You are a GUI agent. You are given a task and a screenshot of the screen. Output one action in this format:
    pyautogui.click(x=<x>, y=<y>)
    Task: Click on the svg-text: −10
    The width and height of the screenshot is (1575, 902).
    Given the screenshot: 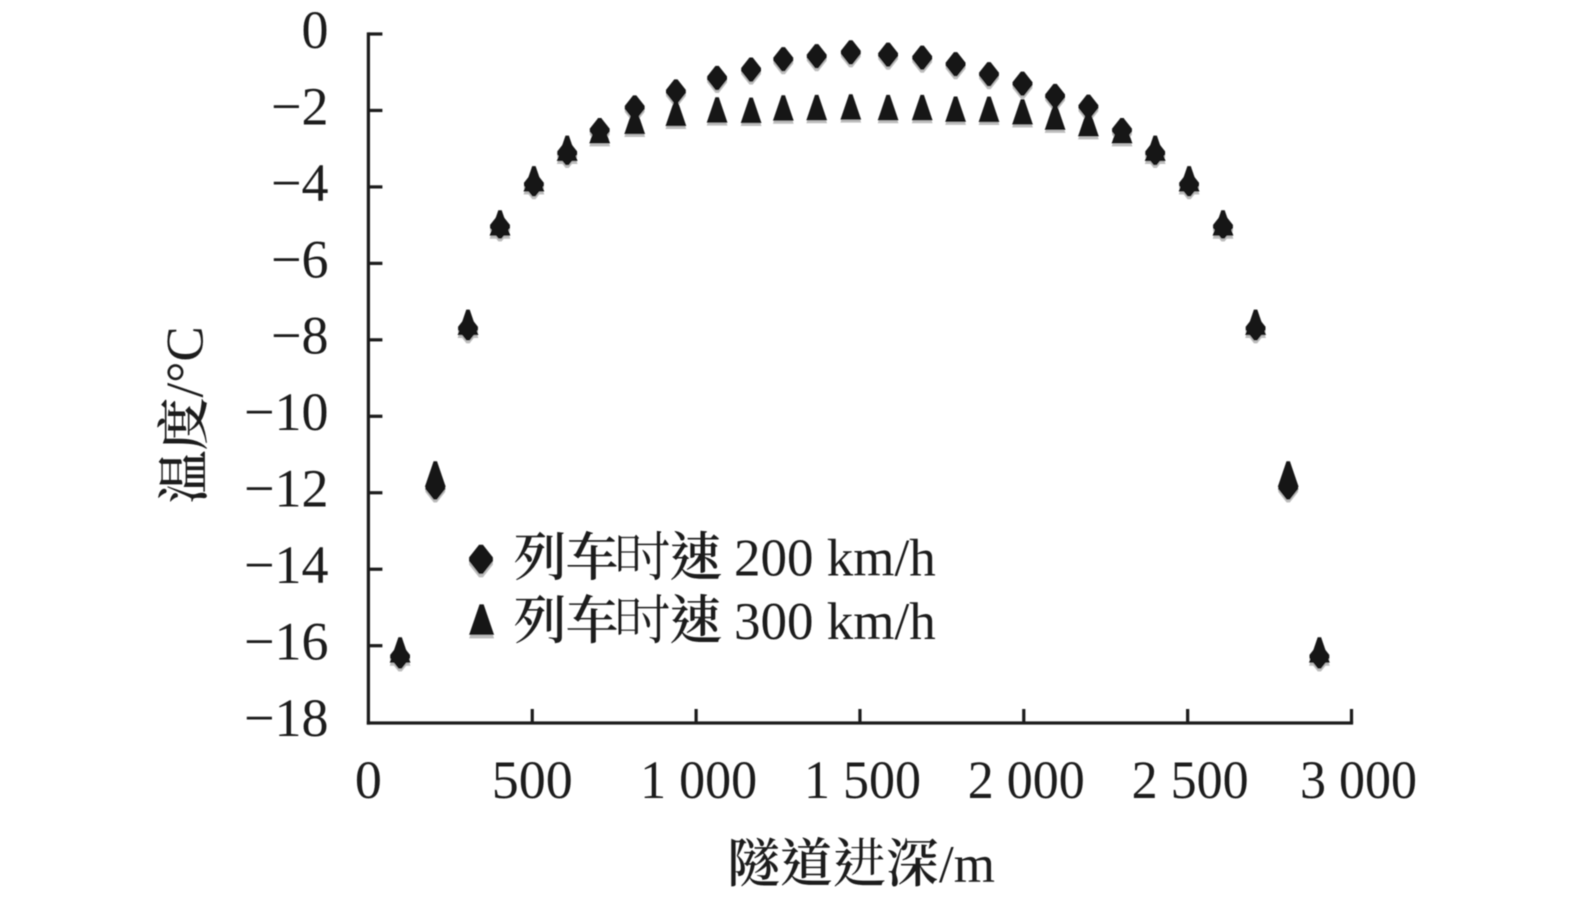 What is the action you would take?
    pyautogui.click(x=286, y=412)
    